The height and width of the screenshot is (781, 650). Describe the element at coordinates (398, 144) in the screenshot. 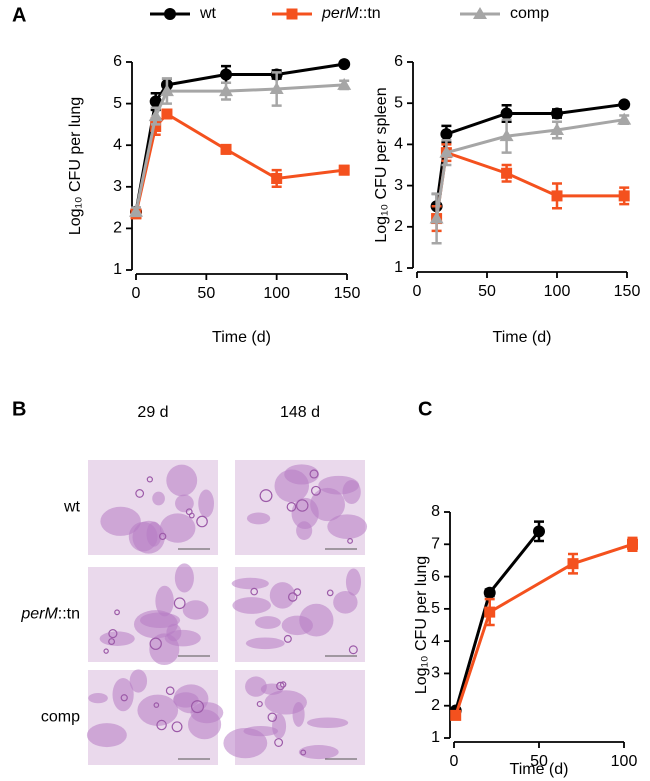

I see `y-tick-label: 4` at that location.